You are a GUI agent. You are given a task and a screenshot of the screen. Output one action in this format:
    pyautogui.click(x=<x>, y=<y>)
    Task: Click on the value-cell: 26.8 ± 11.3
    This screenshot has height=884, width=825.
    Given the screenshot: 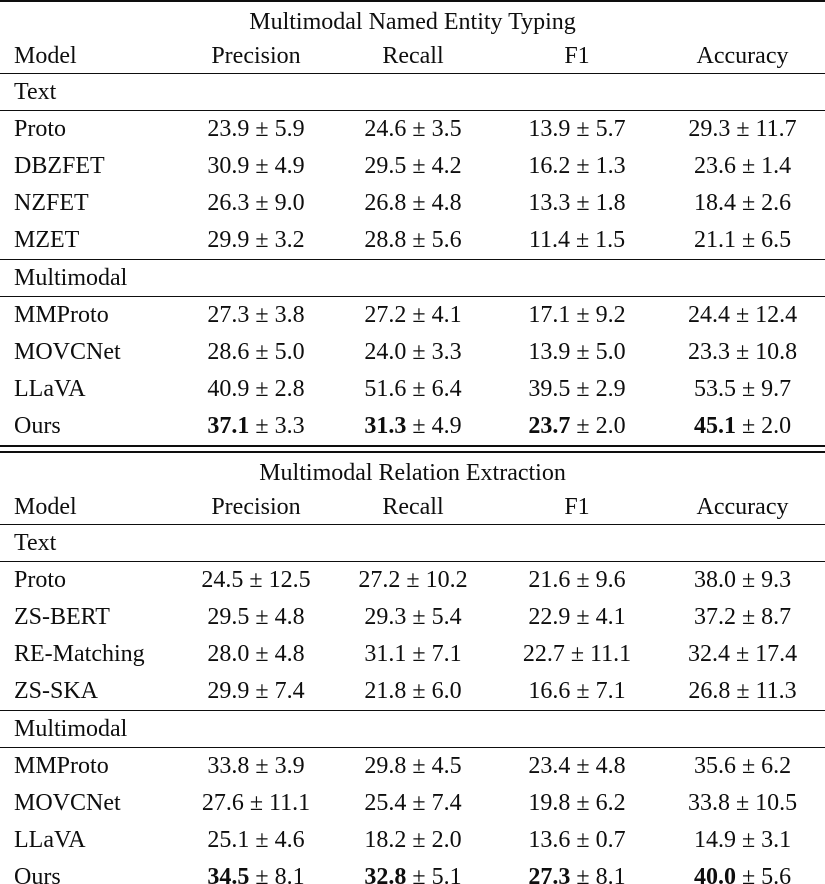 What is the action you would take?
    pyautogui.click(x=742, y=691)
    